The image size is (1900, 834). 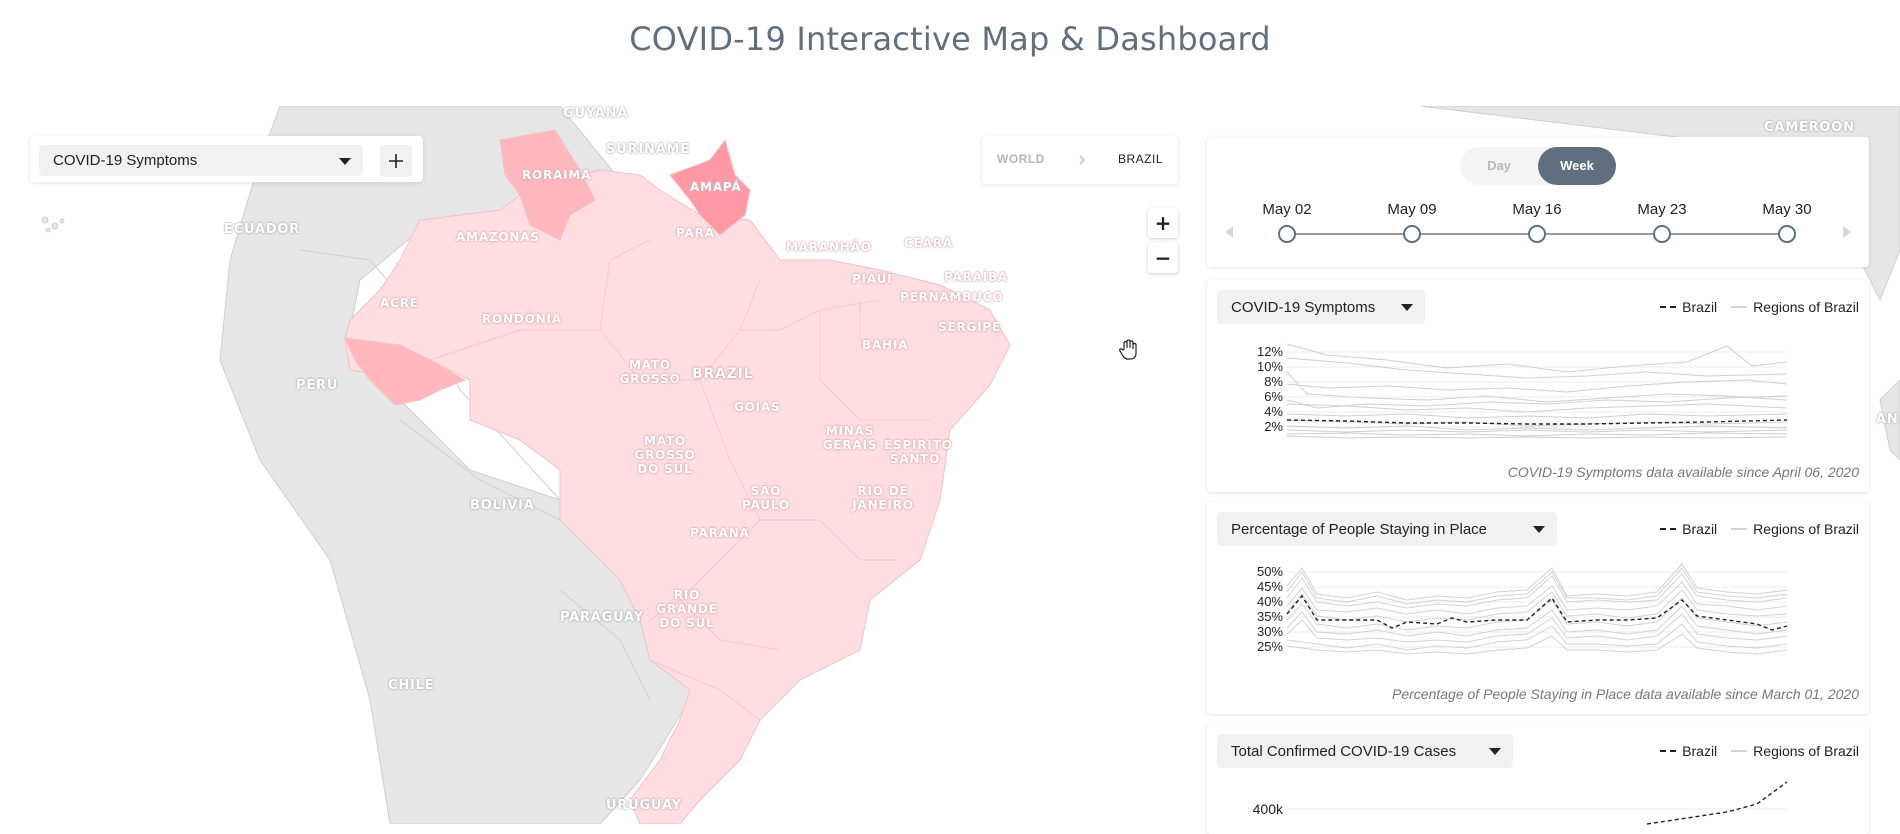 I want to click on state-label-mato-grosso-do-sul: MATO GROSSO DO SUL, so click(x=665, y=455).